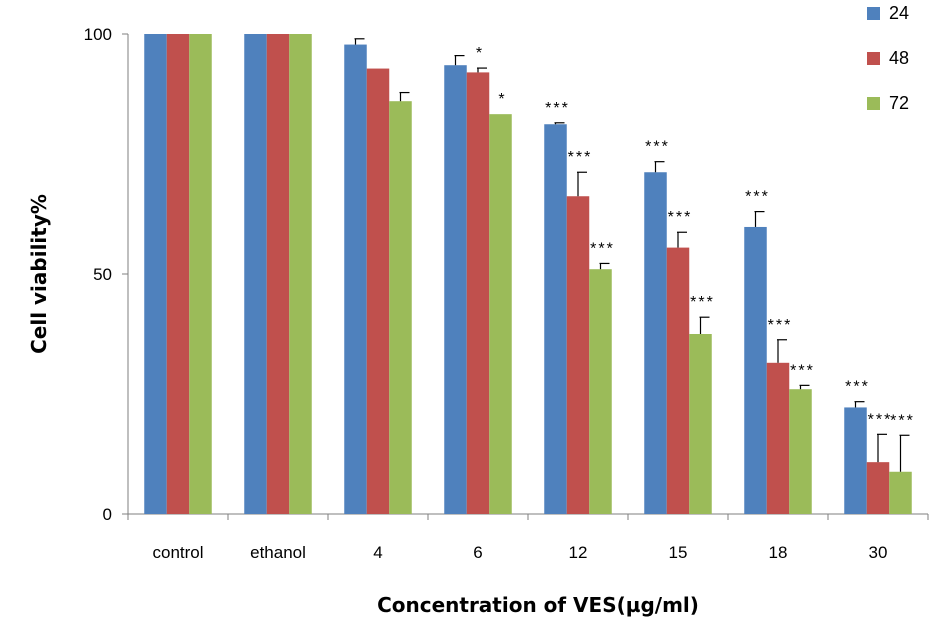 The width and height of the screenshot is (941, 623). Describe the element at coordinates (678, 552) in the screenshot. I see `x-tick-label: 15` at that location.